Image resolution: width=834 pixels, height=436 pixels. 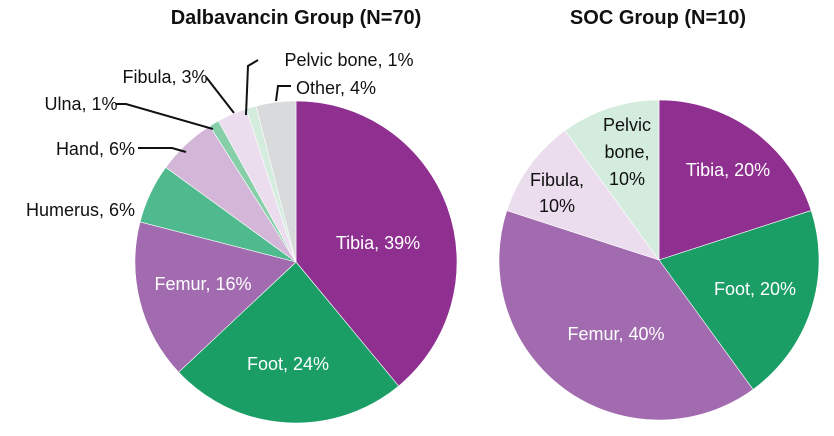 I want to click on leader-hand, so click(x=162, y=150).